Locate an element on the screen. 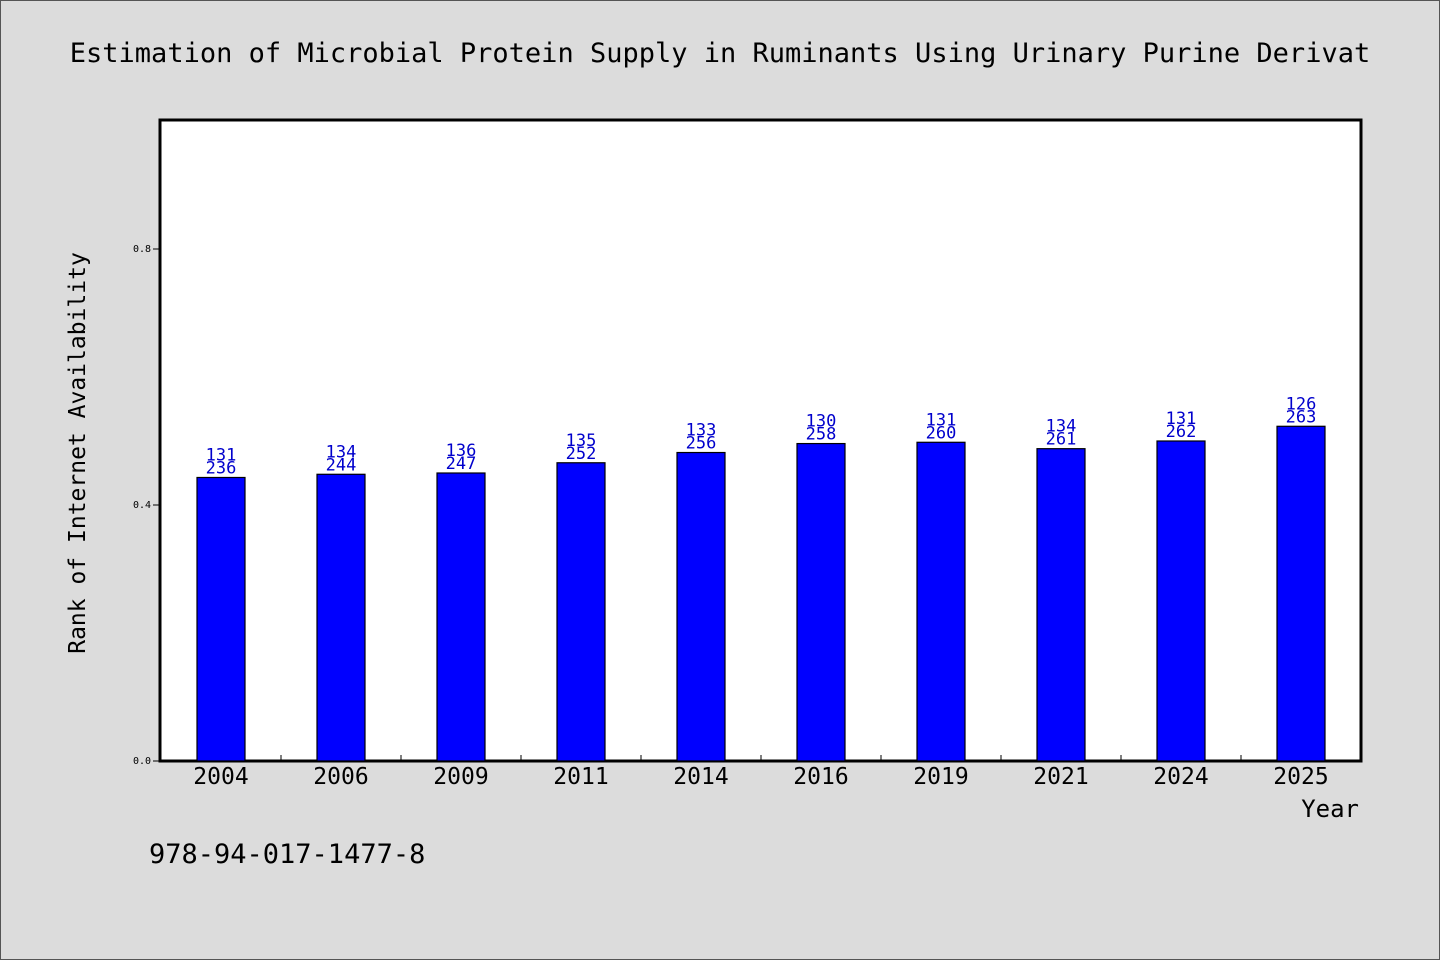 Image resolution: width=1440 pixels, height=960 pixels. x-tick-label: 2004 is located at coordinates (220, 777).